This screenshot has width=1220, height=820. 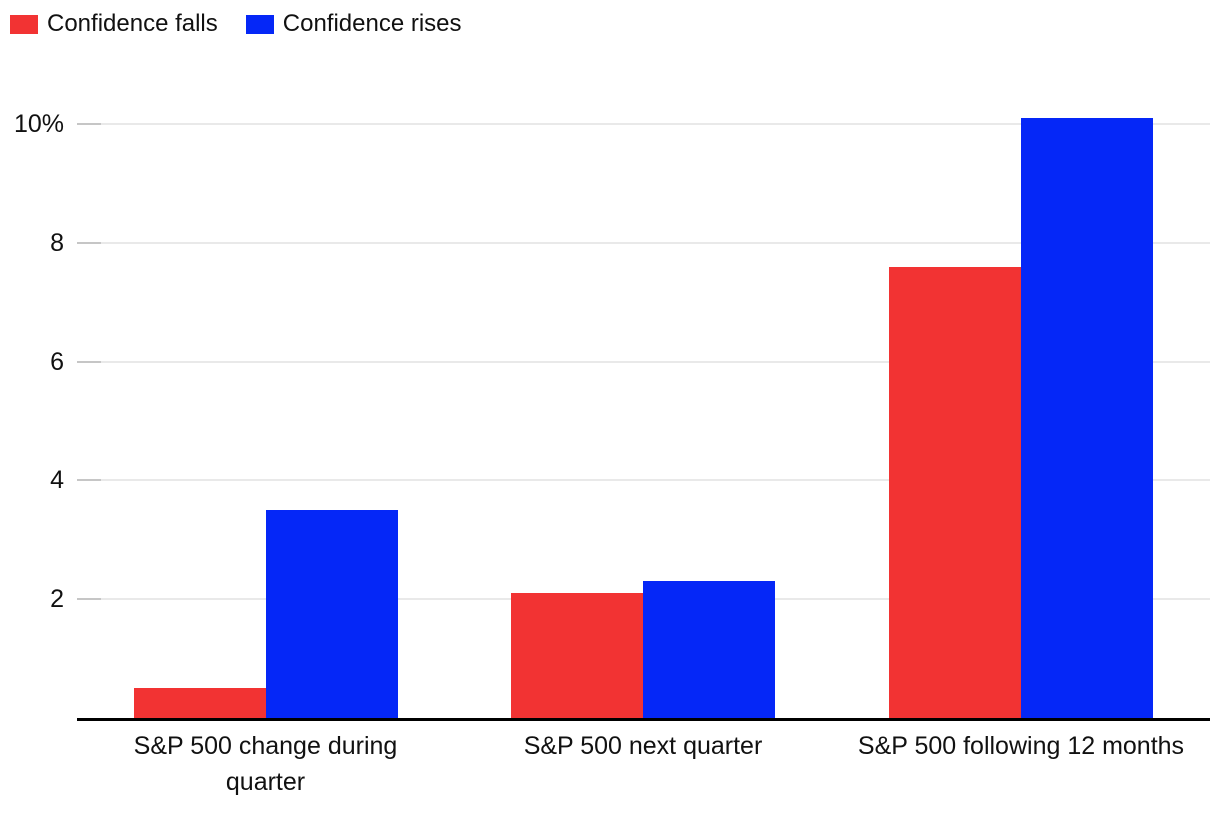 I want to click on y-tick-label-6: 6, so click(x=57, y=361).